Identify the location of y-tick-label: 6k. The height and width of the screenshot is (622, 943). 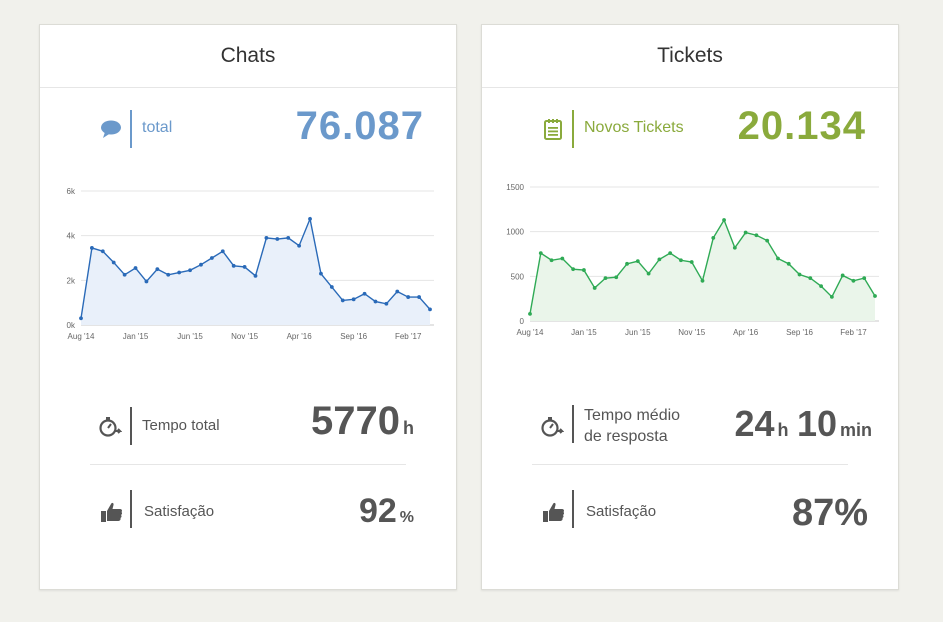
(71, 191).